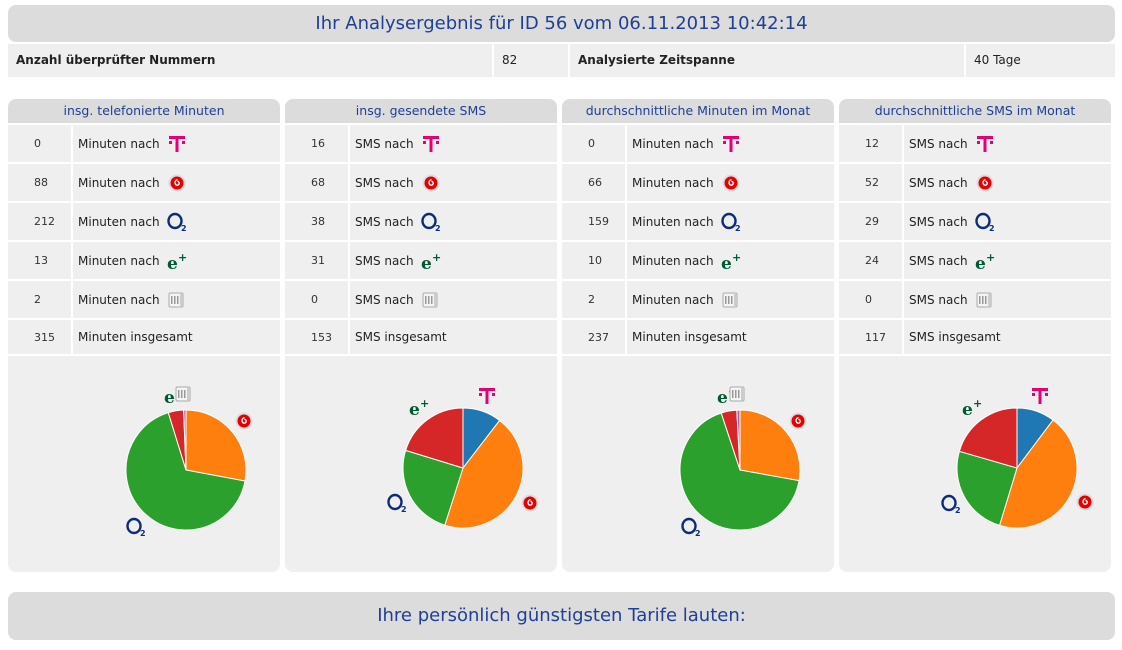  Describe the element at coordinates (317, 143) in the screenshot. I see `row-value: 16` at that location.